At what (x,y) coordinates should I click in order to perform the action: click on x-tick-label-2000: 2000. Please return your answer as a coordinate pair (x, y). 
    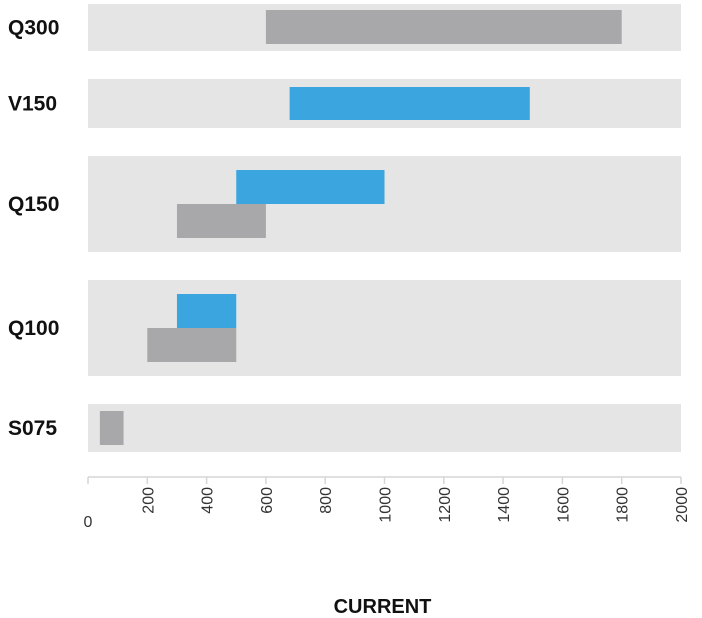
    Looking at the image, I should click on (682, 505).